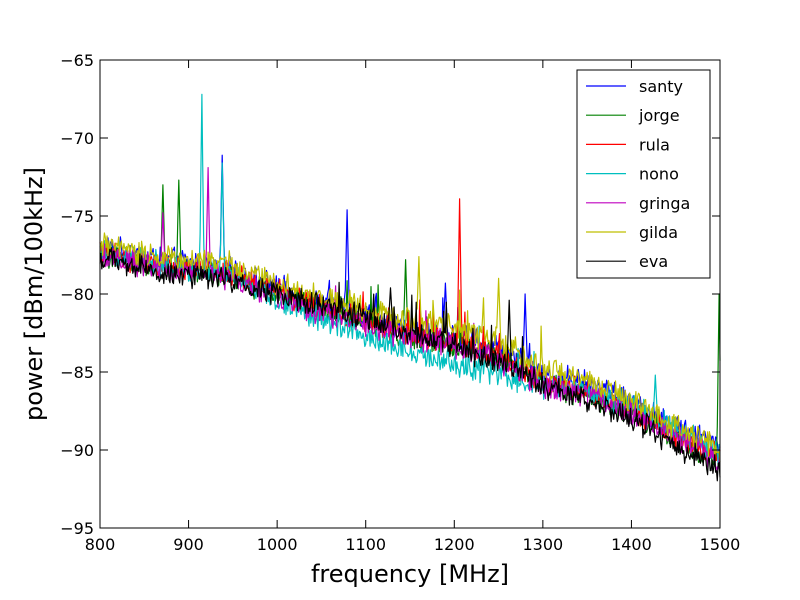  What do you see at coordinates (365, 544) in the screenshot?
I see `x-tick-label: 1100` at bounding box center [365, 544].